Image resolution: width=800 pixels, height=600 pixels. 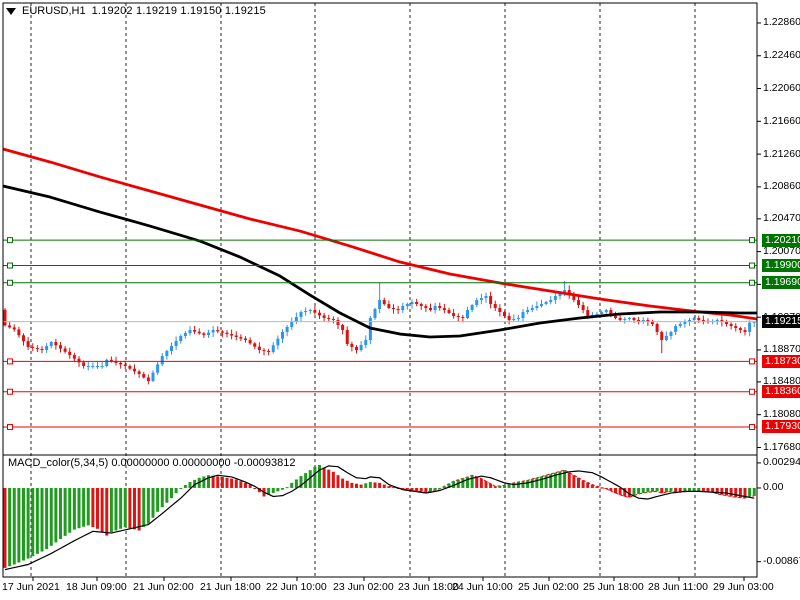 What do you see at coordinates (58, 463) in the screenshot?
I see `macd-label: MACD_color(5,34,5)` at bounding box center [58, 463].